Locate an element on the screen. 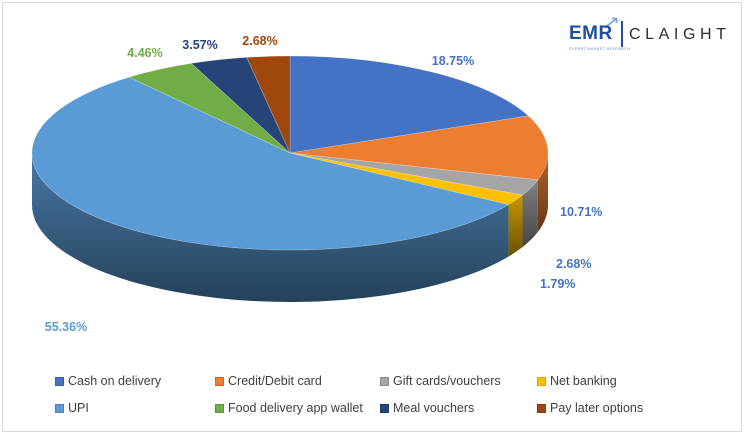 The width and height of the screenshot is (746, 436). logo-tagline: EXPERT MARKET RESEARCH is located at coordinates (600, 48).